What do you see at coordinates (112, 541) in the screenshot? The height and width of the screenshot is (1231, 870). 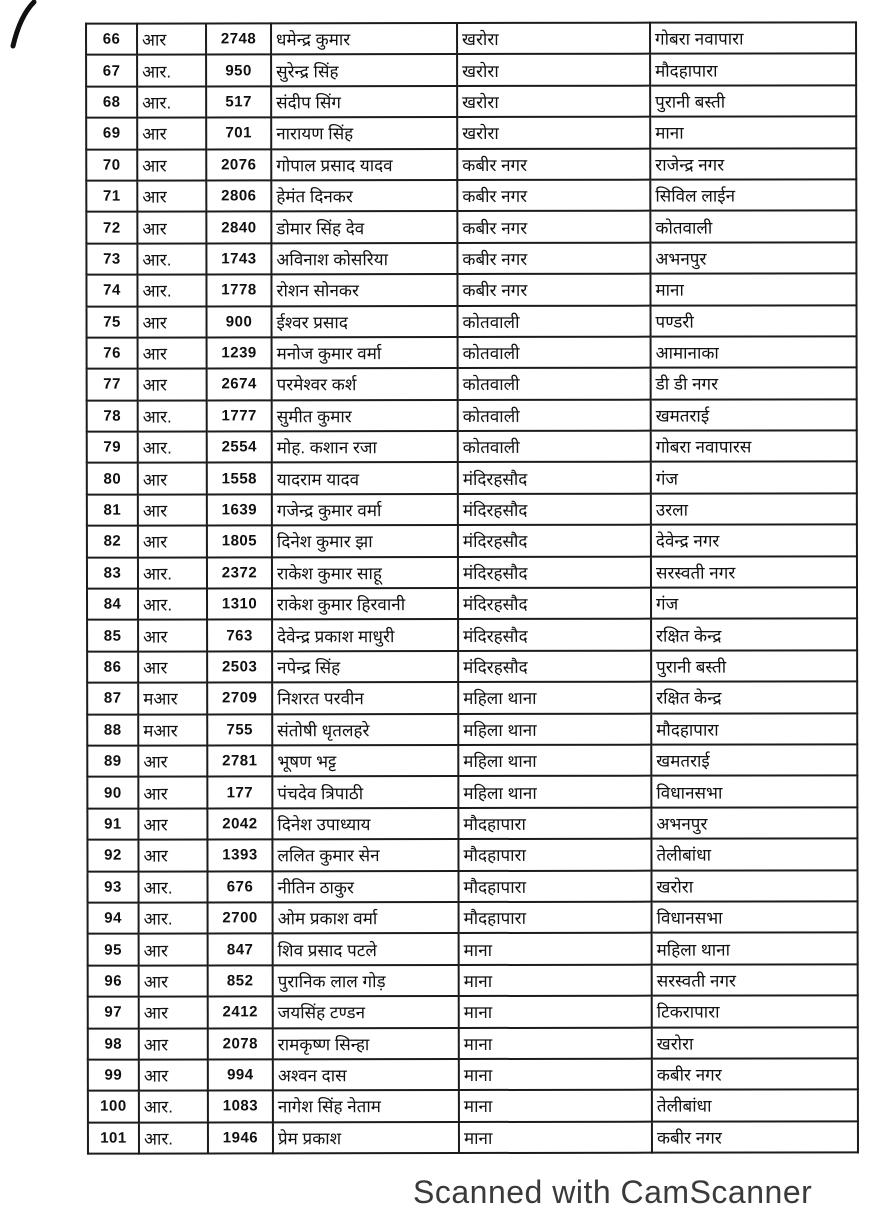 I see `cell-serial-number: 82` at bounding box center [112, 541].